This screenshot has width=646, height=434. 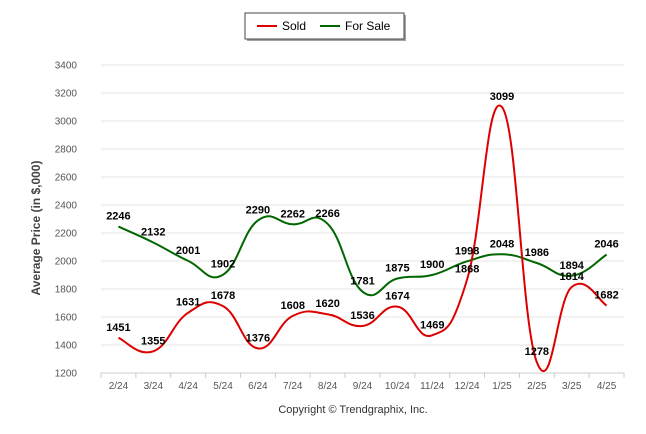 I want to click on data-label-sold: 1682, so click(x=606, y=296).